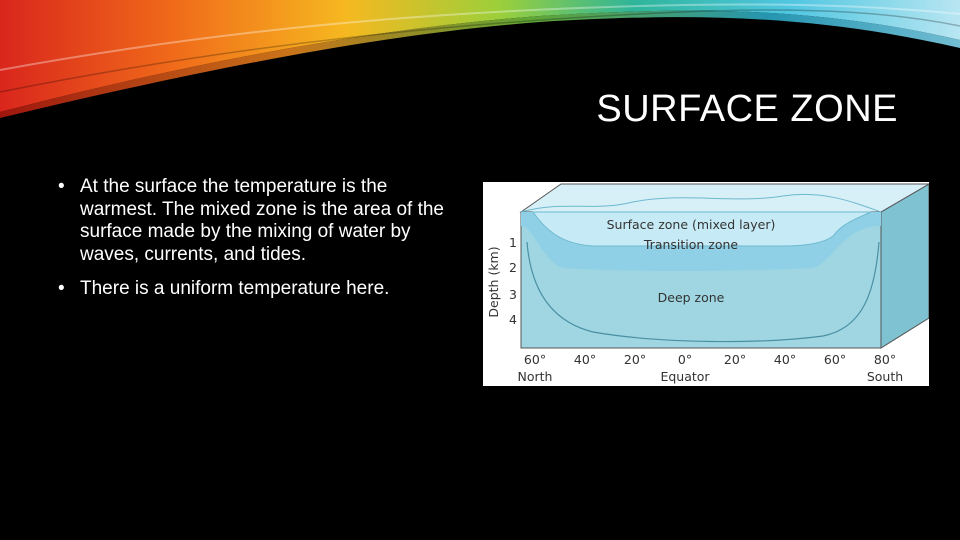  What do you see at coordinates (885, 359) in the screenshot?
I see `latitude-tick: 80°` at bounding box center [885, 359].